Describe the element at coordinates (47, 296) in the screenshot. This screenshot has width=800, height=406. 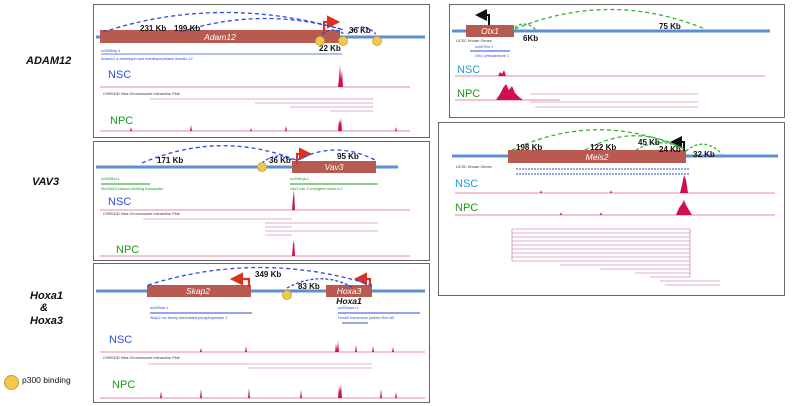
I see `label-hoxa1: Hoxa1` at that location.